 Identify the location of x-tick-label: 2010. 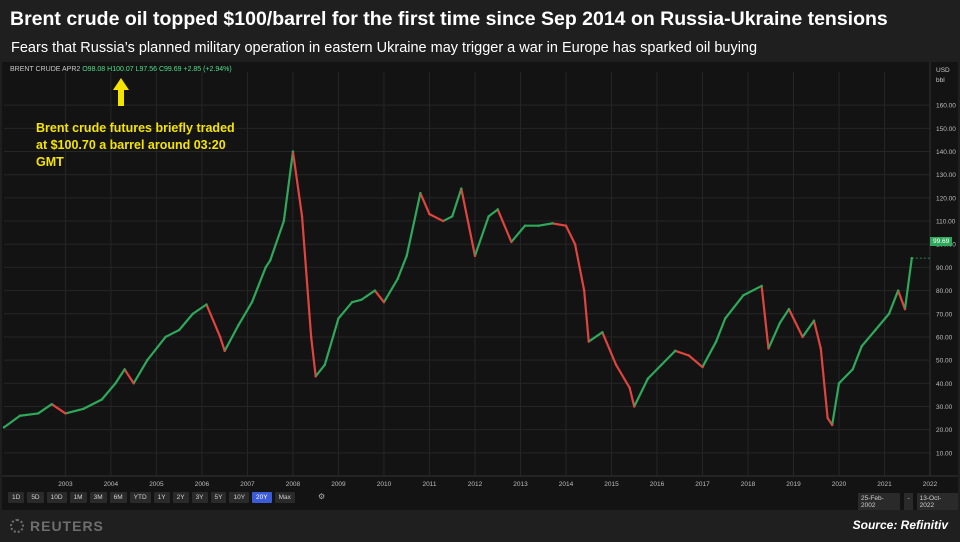
(384, 484).